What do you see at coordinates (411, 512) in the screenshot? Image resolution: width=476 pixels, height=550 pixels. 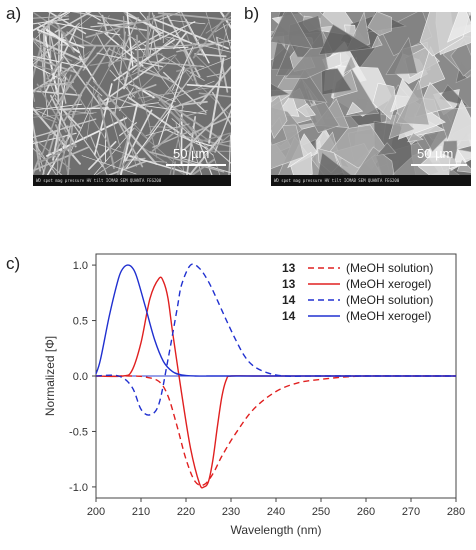 I see `x-tick-label: 270` at bounding box center [411, 512].